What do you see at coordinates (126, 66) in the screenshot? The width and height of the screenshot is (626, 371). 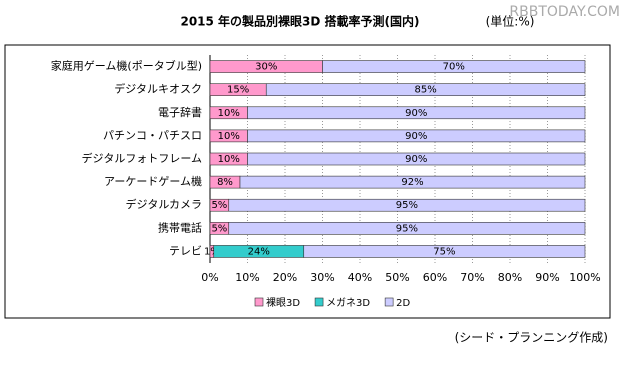 I see `category-label: 家庭用ゲーム機(ポータブル型)` at bounding box center [126, 66].